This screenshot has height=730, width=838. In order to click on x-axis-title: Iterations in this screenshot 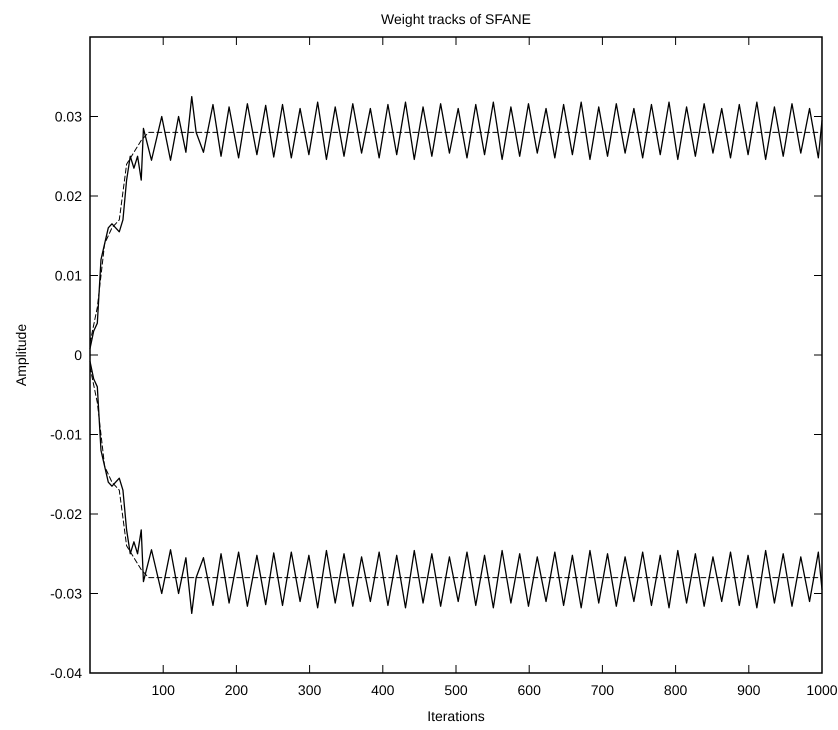, I will do `click(456, 716)`.